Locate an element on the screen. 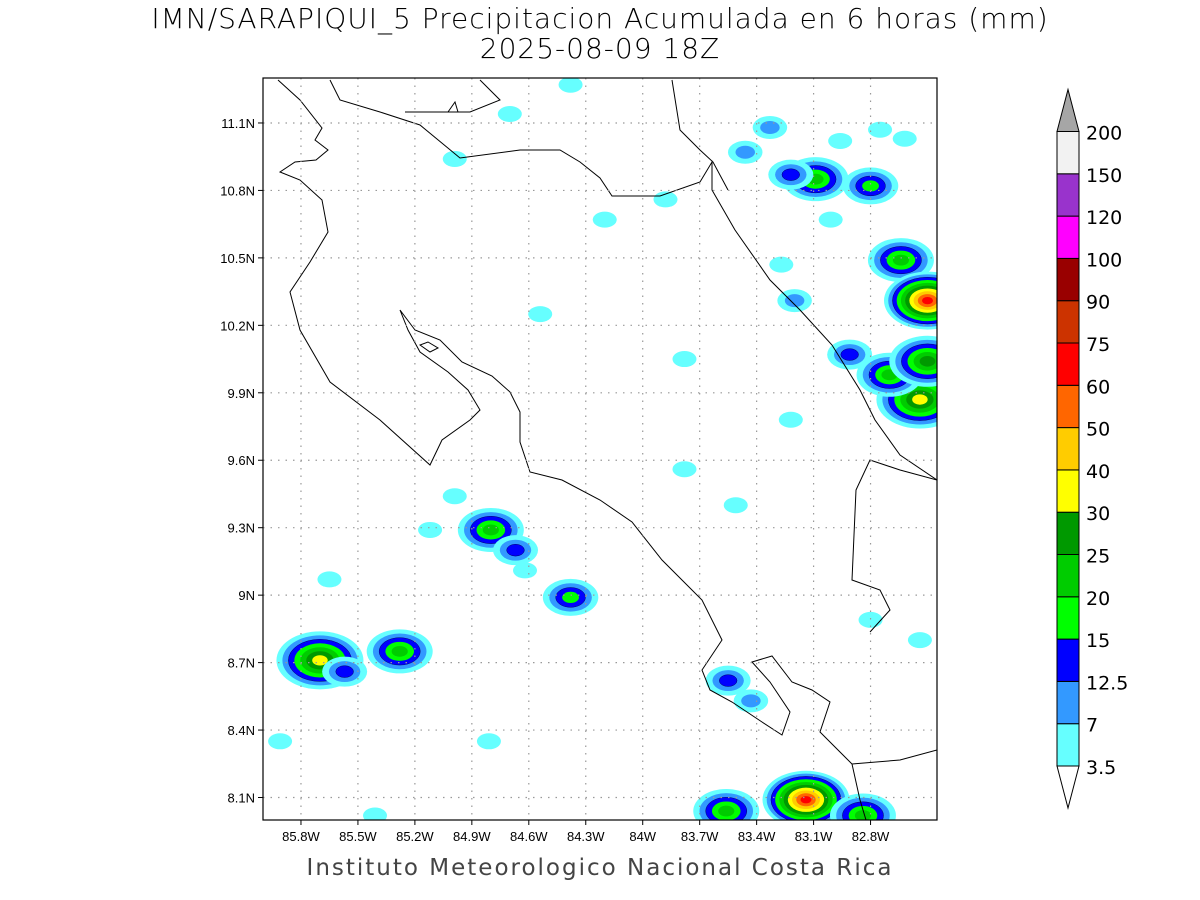 The width and height of the screenshot is (1200, 900). x-tick-label-9: 83.1W is located at coordinates (814, 836).